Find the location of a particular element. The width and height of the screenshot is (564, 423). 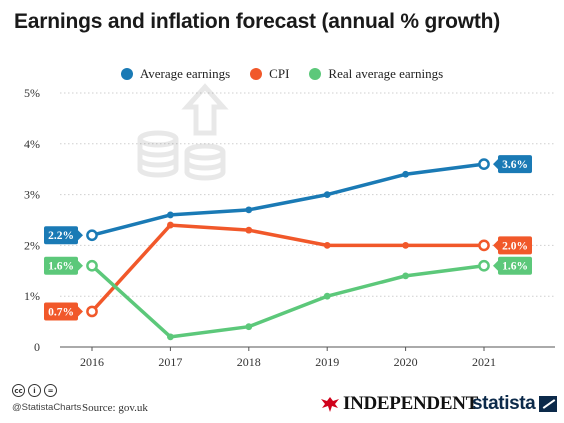

x-tick-label: 2017 is located at coordinates (170, 362).